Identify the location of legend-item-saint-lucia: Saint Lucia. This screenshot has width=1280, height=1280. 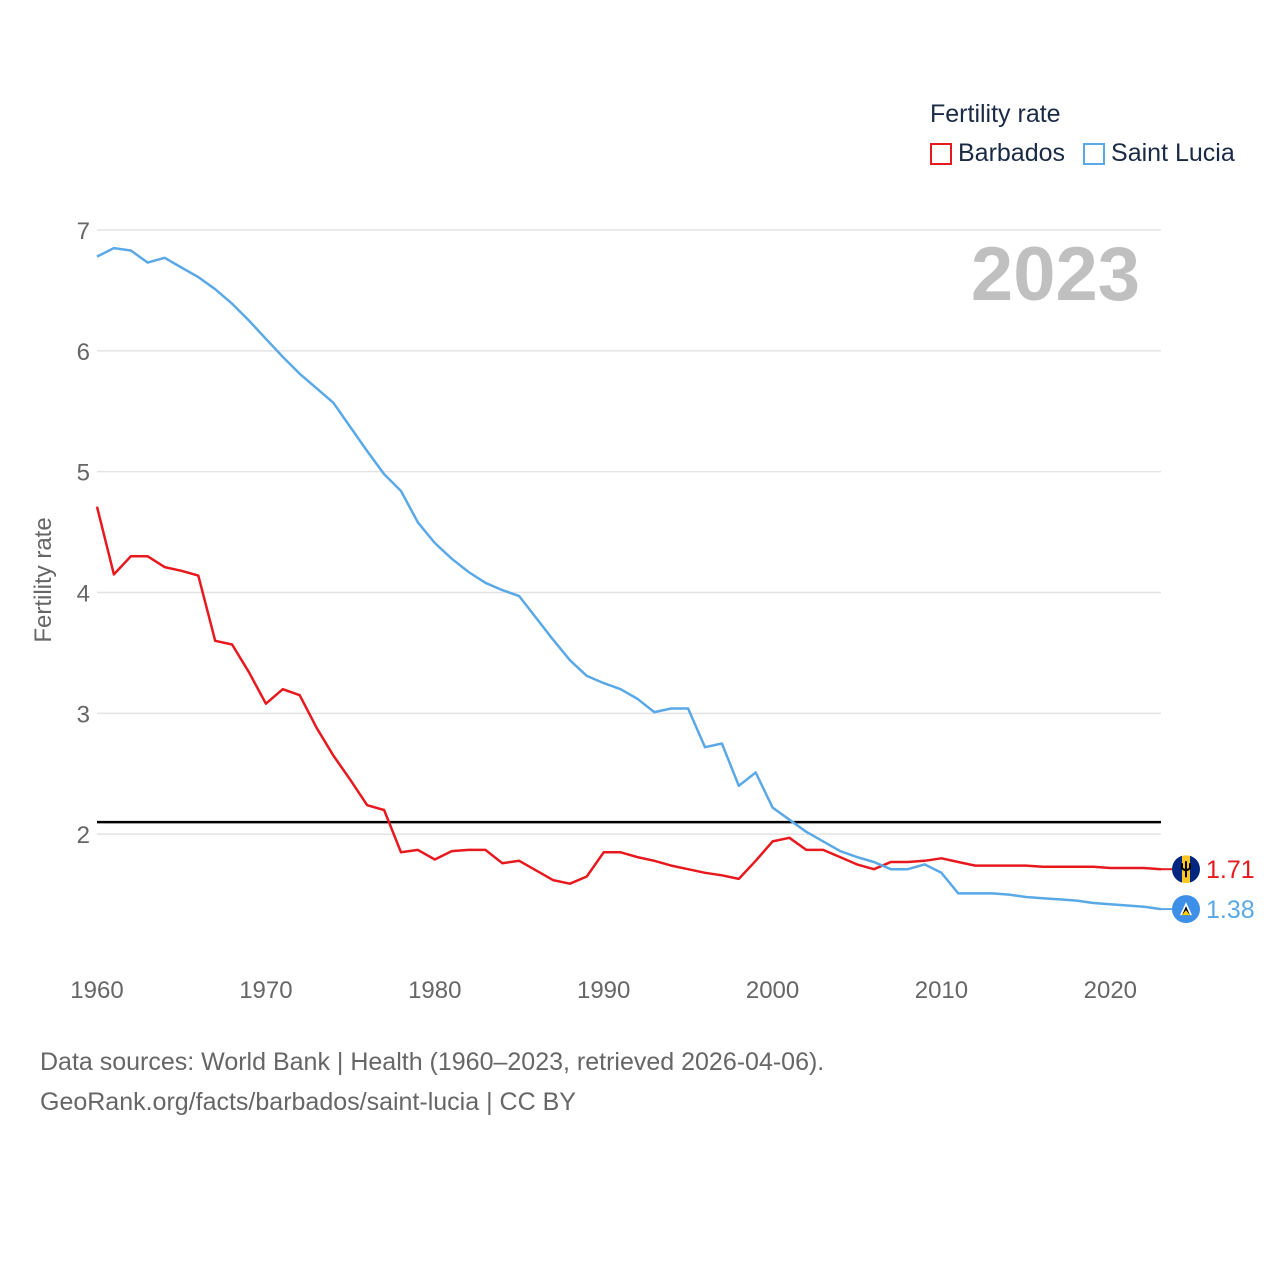
(1159, 153).